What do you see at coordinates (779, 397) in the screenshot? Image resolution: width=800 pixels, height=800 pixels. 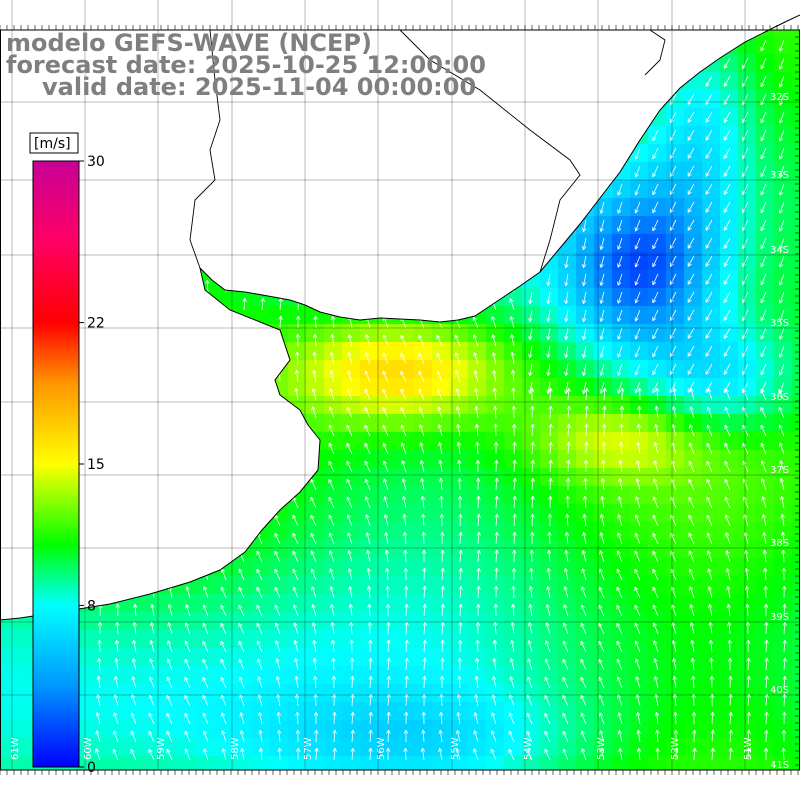 I see `latitude-label: 36S` at bounding box center [779, 397].